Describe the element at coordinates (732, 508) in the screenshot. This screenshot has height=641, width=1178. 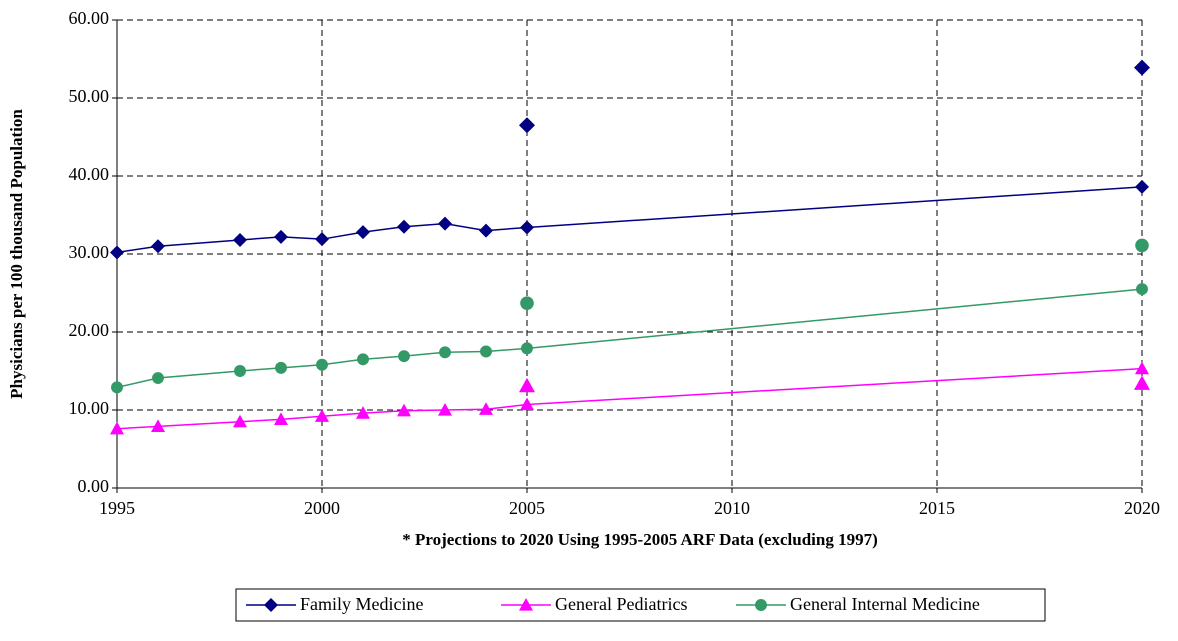
I see `x-tick-label: 2010` at that location.